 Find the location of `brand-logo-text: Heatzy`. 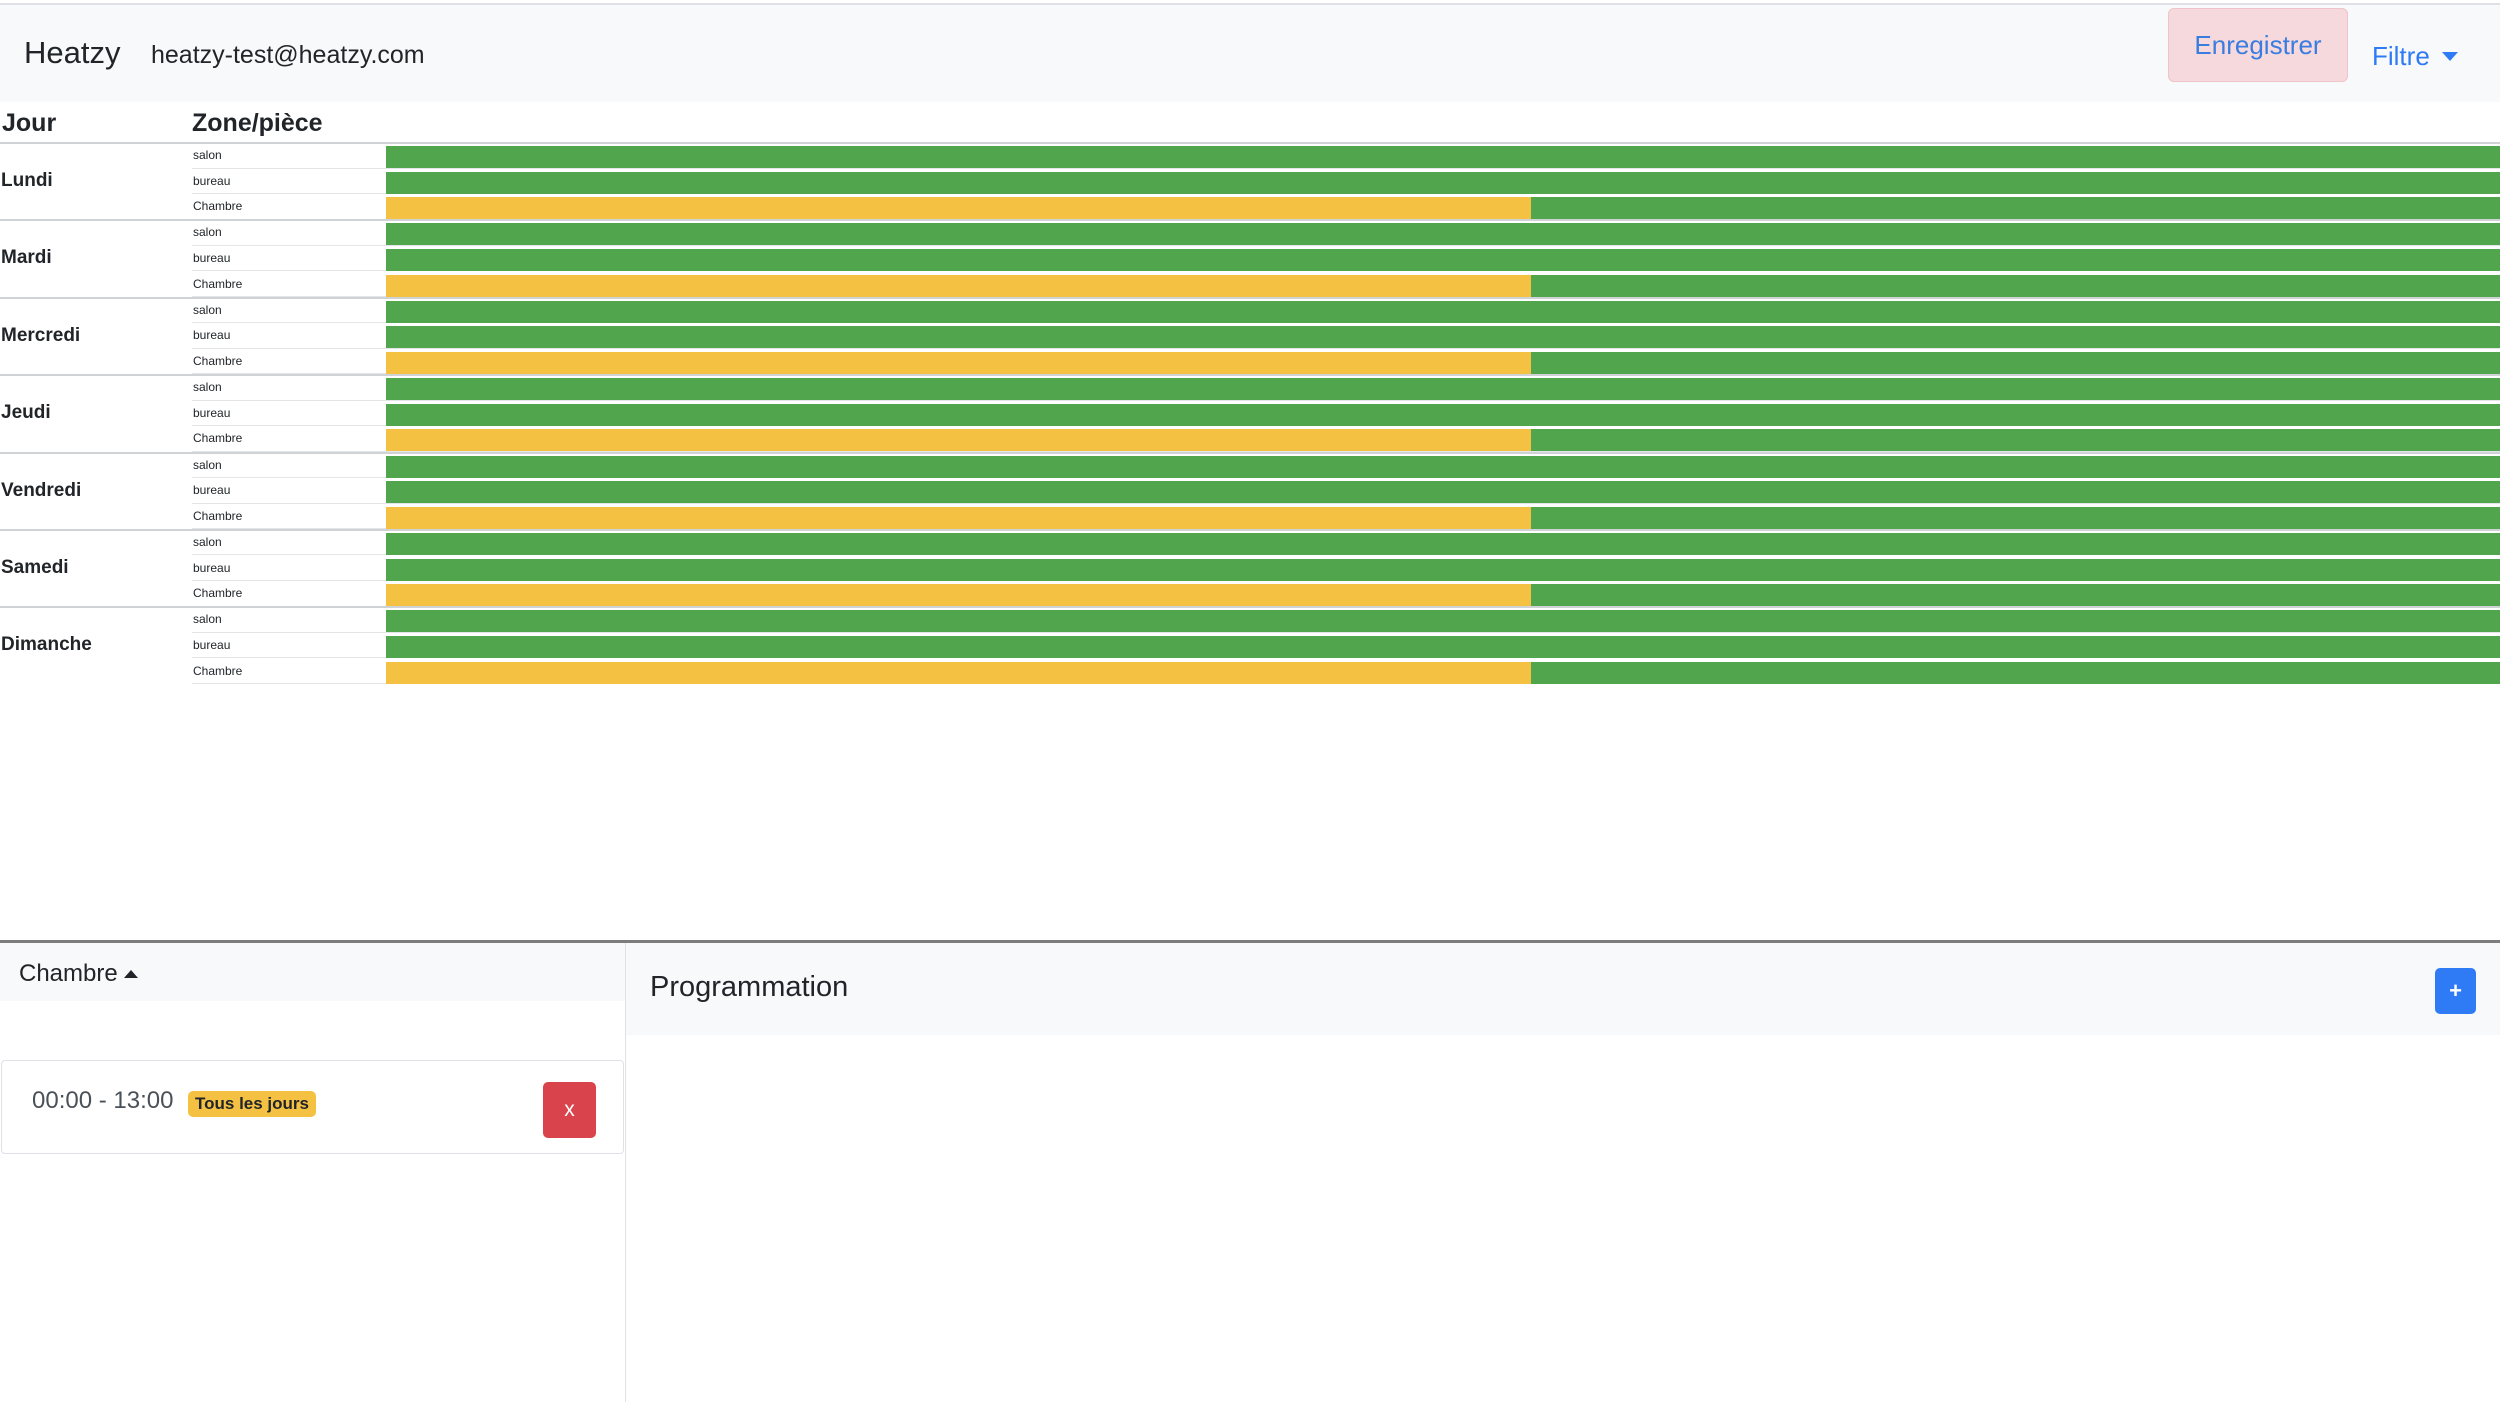

brand-logo-text: Heatzy is located at coordinates (72, 52).